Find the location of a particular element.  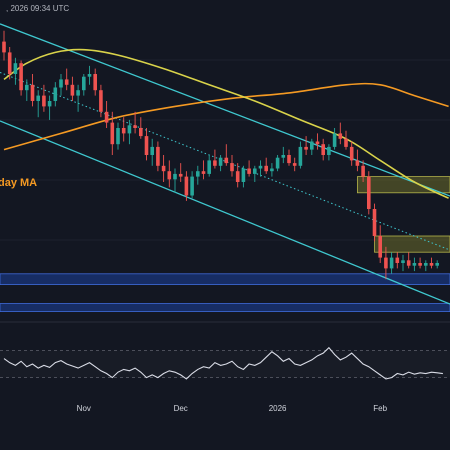

x-tick-label: 2026 is located at coordinates (278, 408).